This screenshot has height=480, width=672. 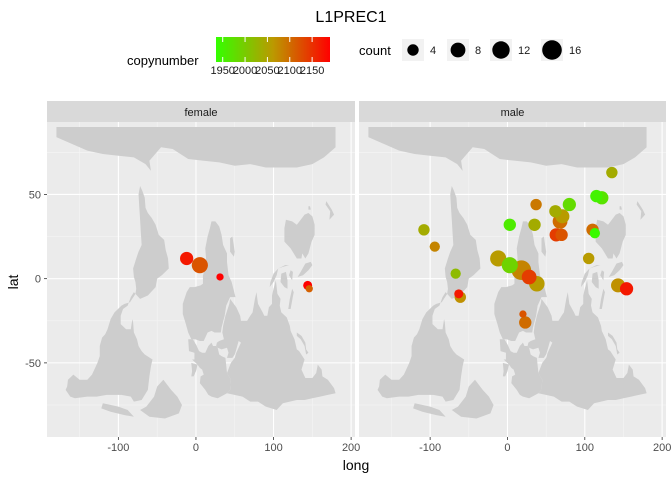 I want to click on size-legend-title: count, so click(x=375, y=50).